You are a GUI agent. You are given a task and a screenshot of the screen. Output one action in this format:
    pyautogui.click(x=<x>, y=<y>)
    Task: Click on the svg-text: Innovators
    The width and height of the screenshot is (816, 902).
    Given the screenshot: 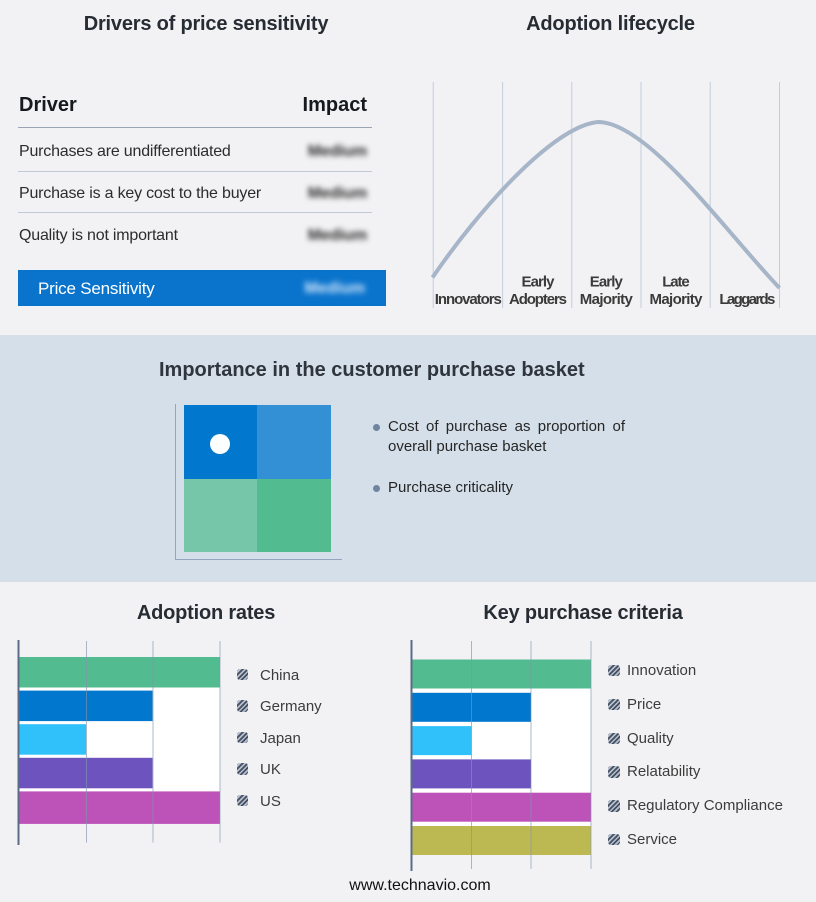 What is the action you would take?
    pyautogui.click(x=468, y=299)
    